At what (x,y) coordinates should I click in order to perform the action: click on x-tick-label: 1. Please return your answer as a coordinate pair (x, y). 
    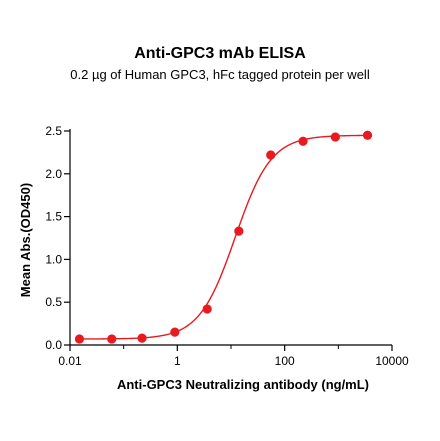
    Looking at the image, I should click on (177, 361).